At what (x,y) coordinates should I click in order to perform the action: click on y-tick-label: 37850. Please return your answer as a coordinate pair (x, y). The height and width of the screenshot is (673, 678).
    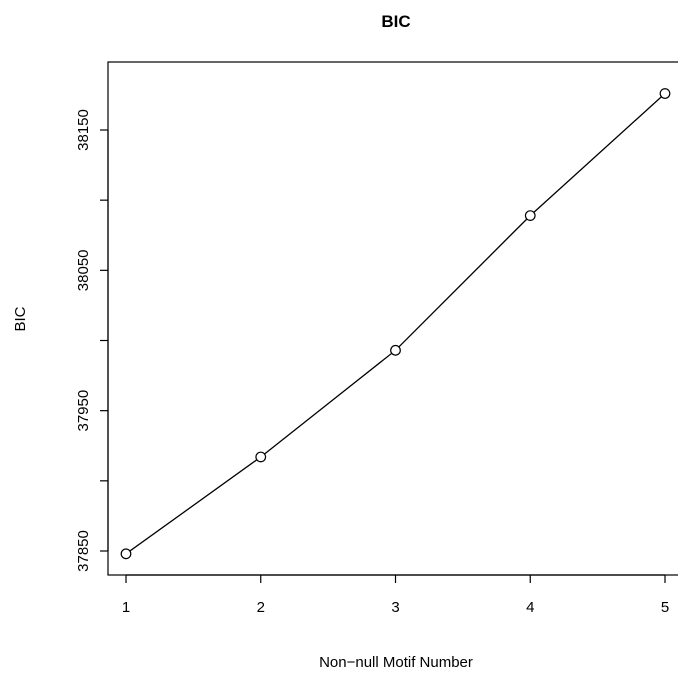
    Looking at the image, I should click on (83, 551).